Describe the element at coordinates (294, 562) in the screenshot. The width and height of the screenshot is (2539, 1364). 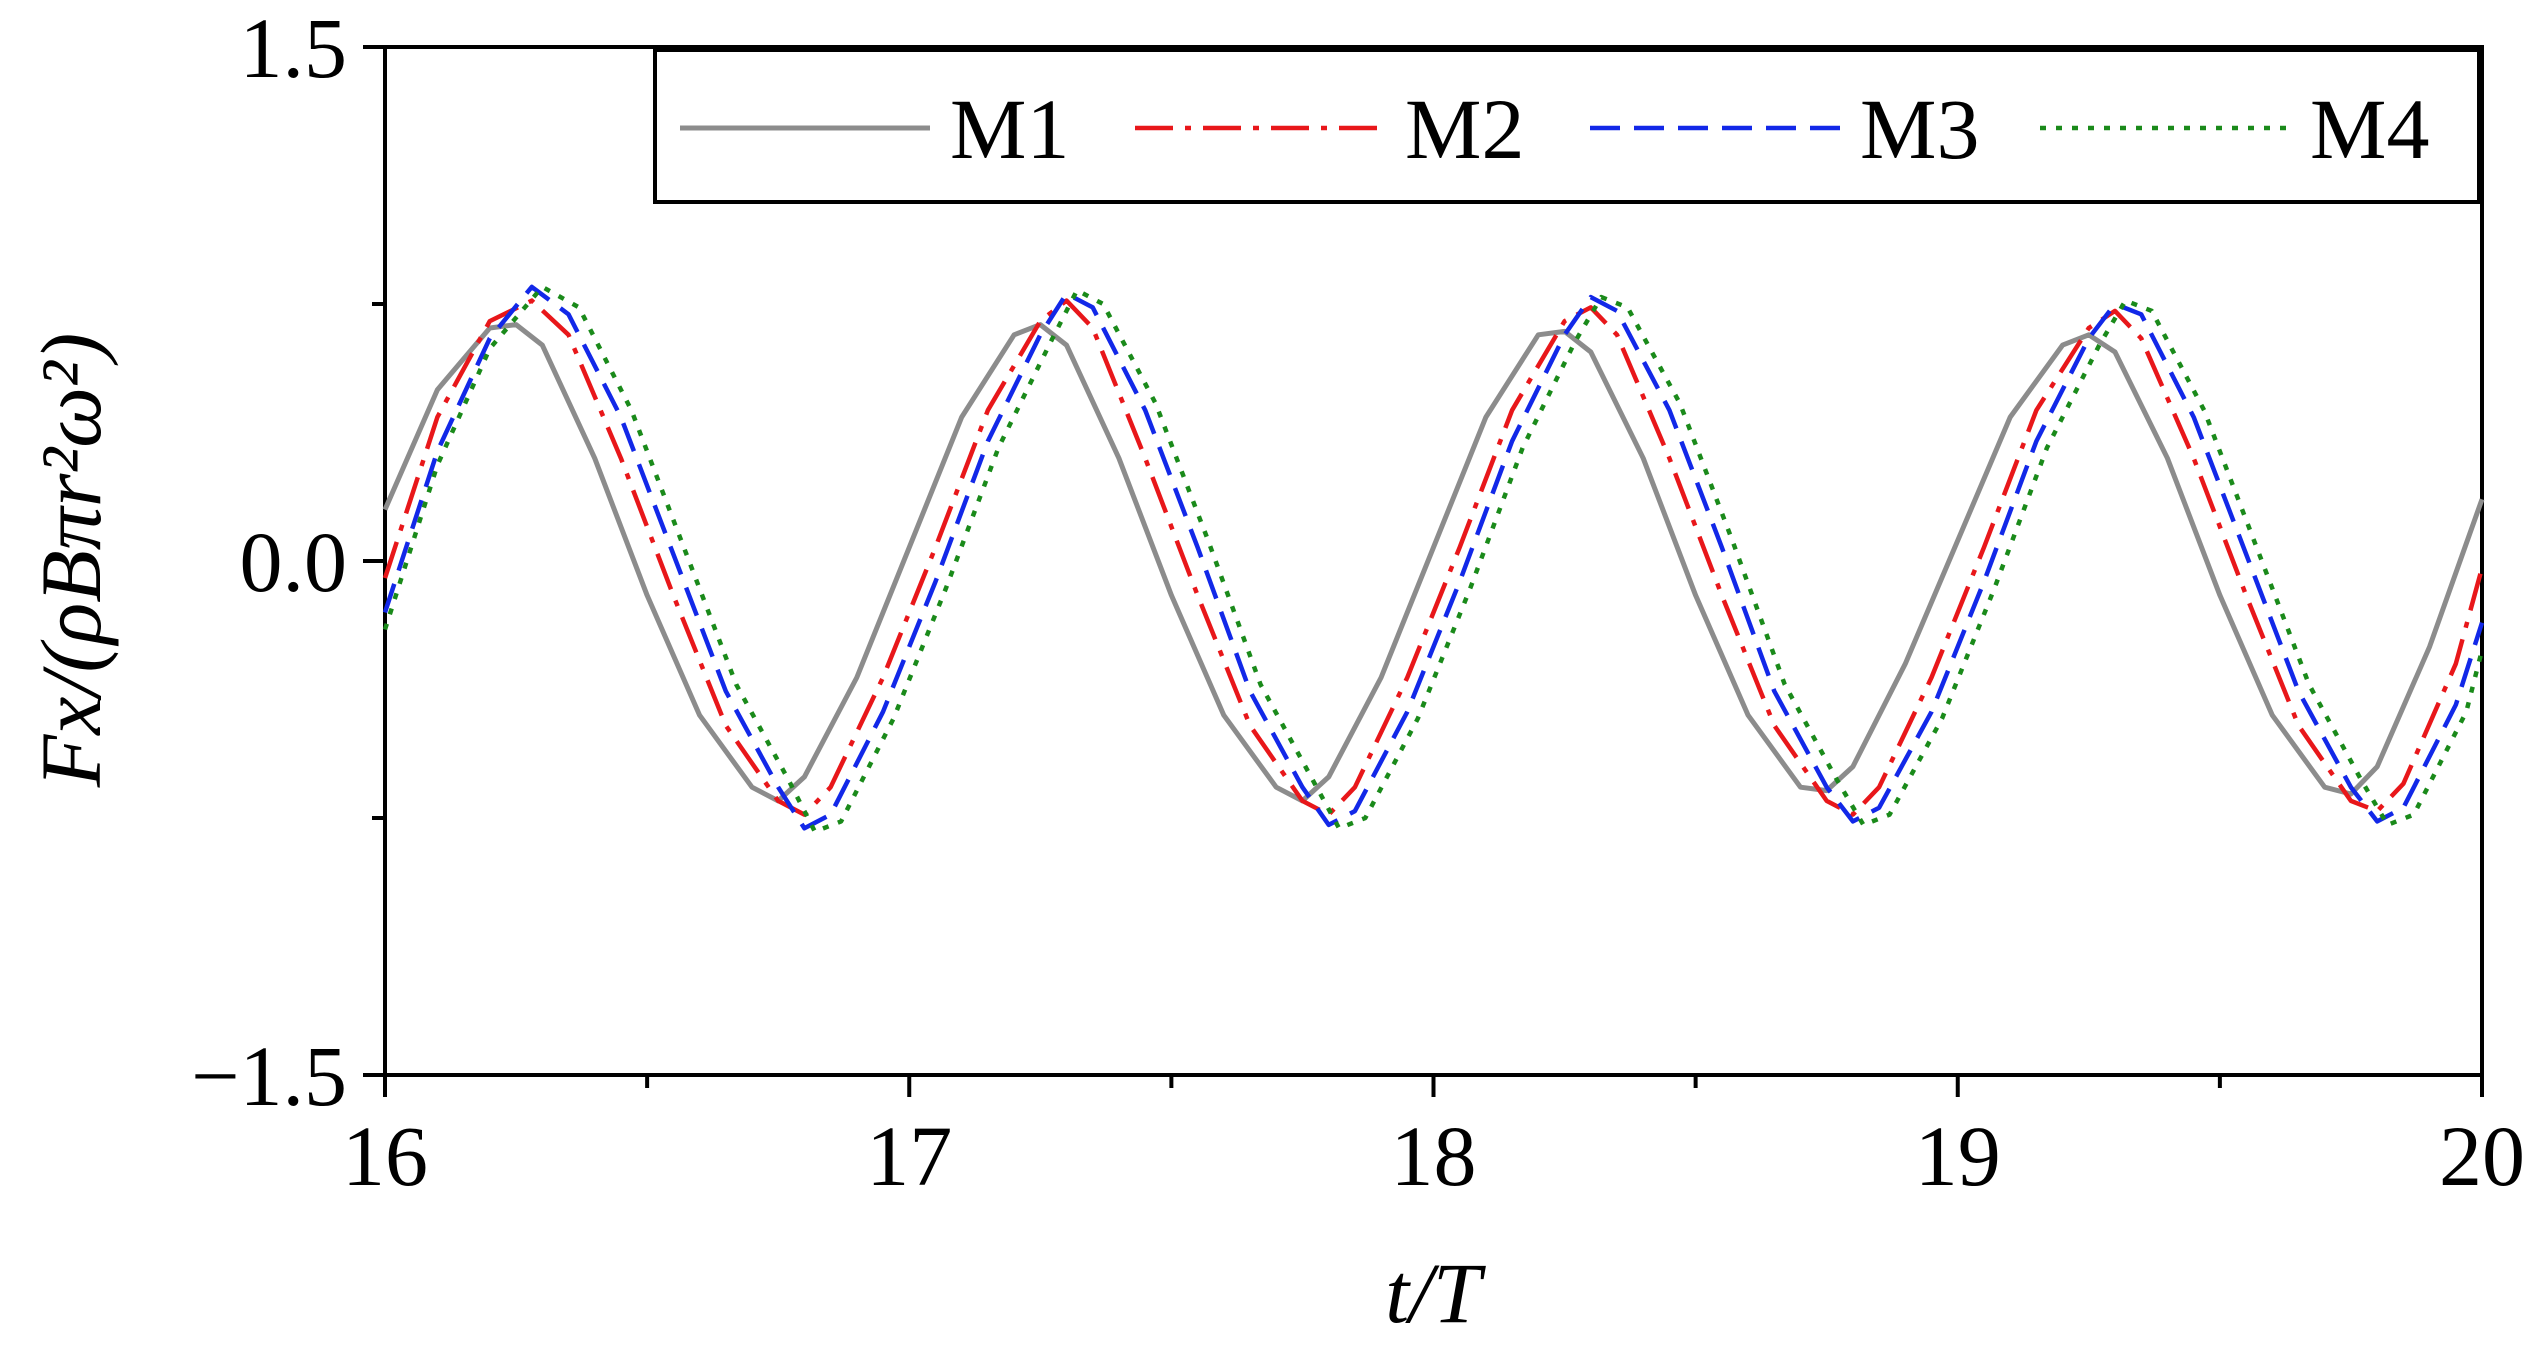
I see `y-tick-label: 0.0` at that location.